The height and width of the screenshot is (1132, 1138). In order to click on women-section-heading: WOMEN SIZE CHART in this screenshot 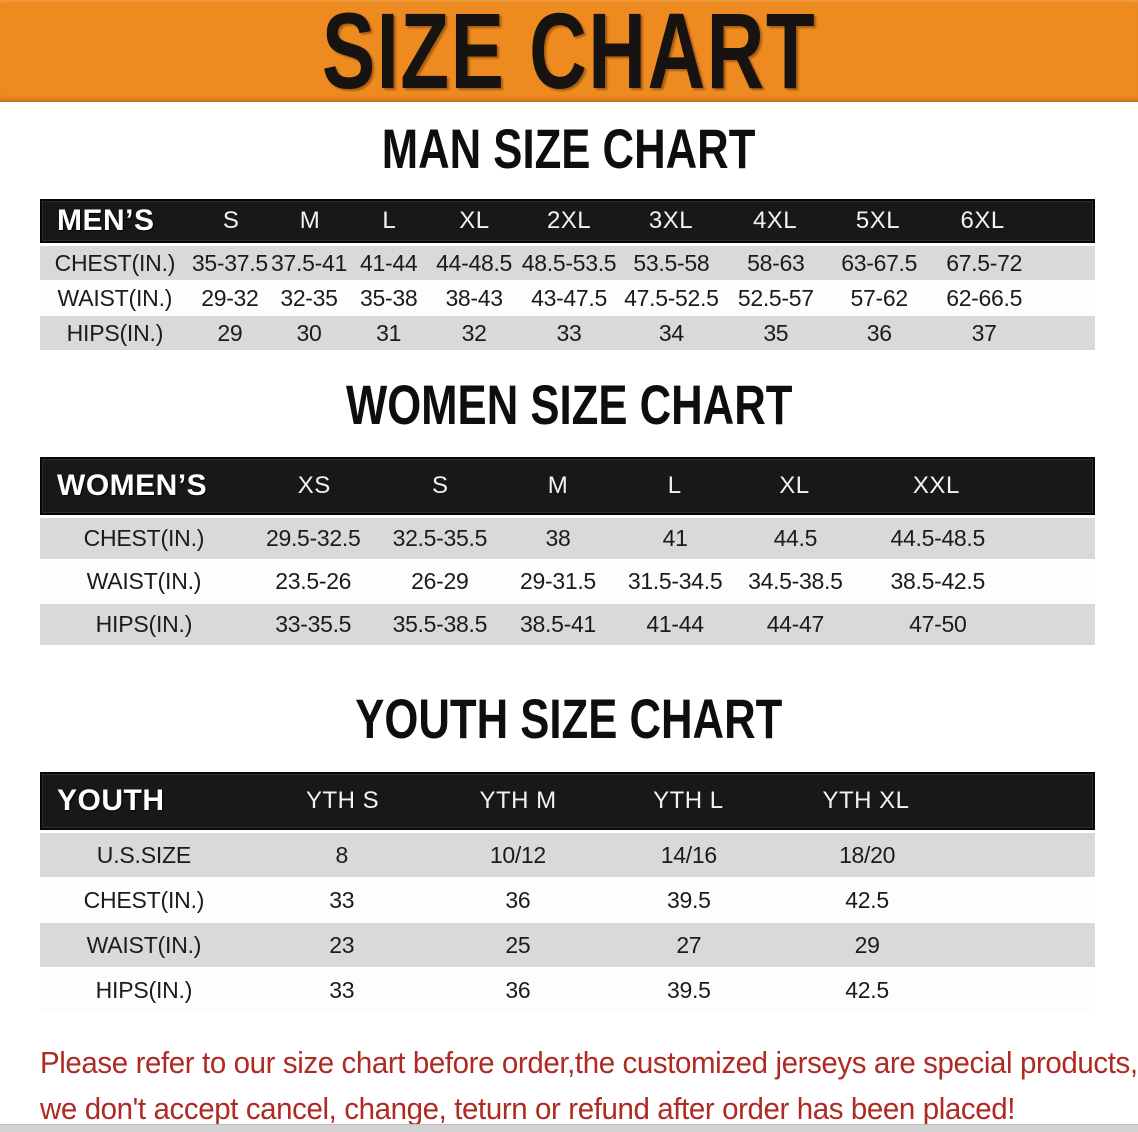, I will do `click(569, 404)`.